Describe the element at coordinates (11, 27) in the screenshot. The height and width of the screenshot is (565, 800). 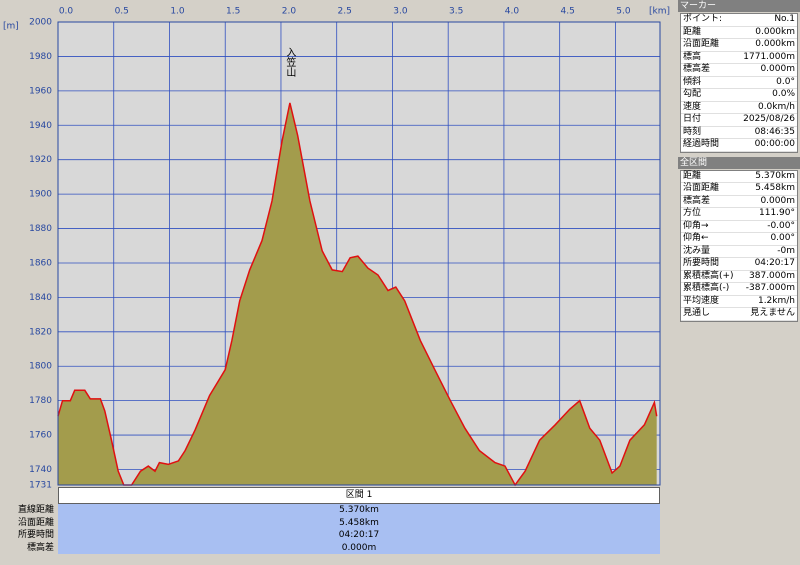
I see `y-unit: [m]` at that location.